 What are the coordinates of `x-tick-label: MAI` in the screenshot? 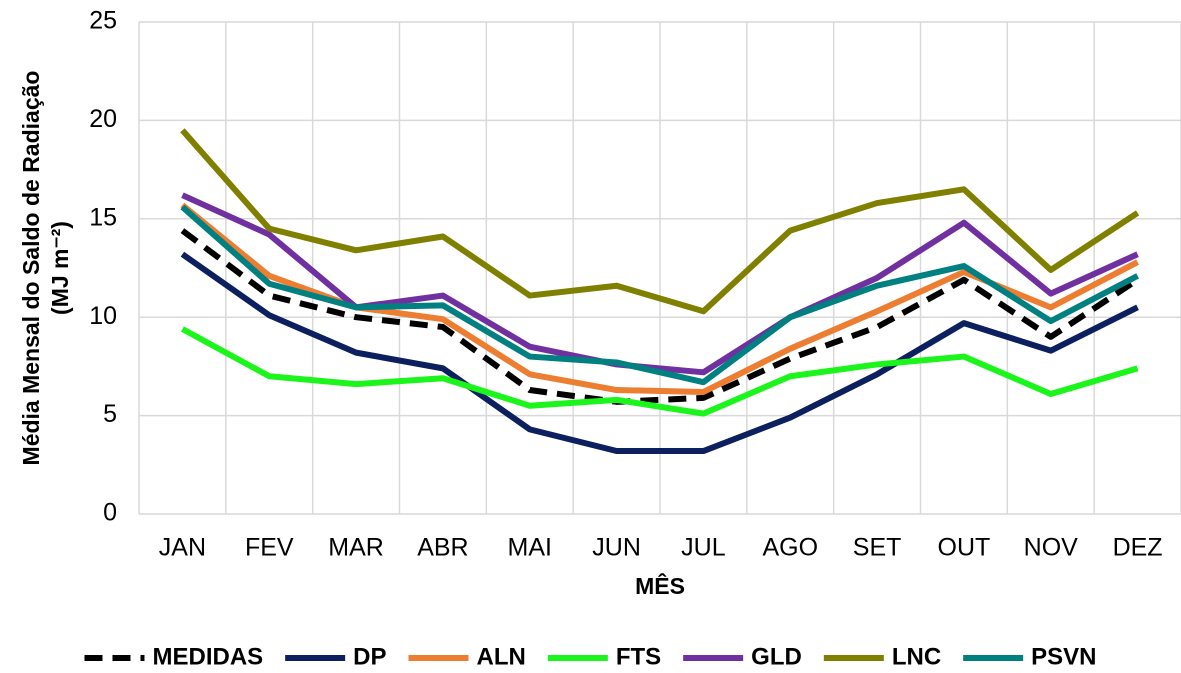 It's located at (530, 548).